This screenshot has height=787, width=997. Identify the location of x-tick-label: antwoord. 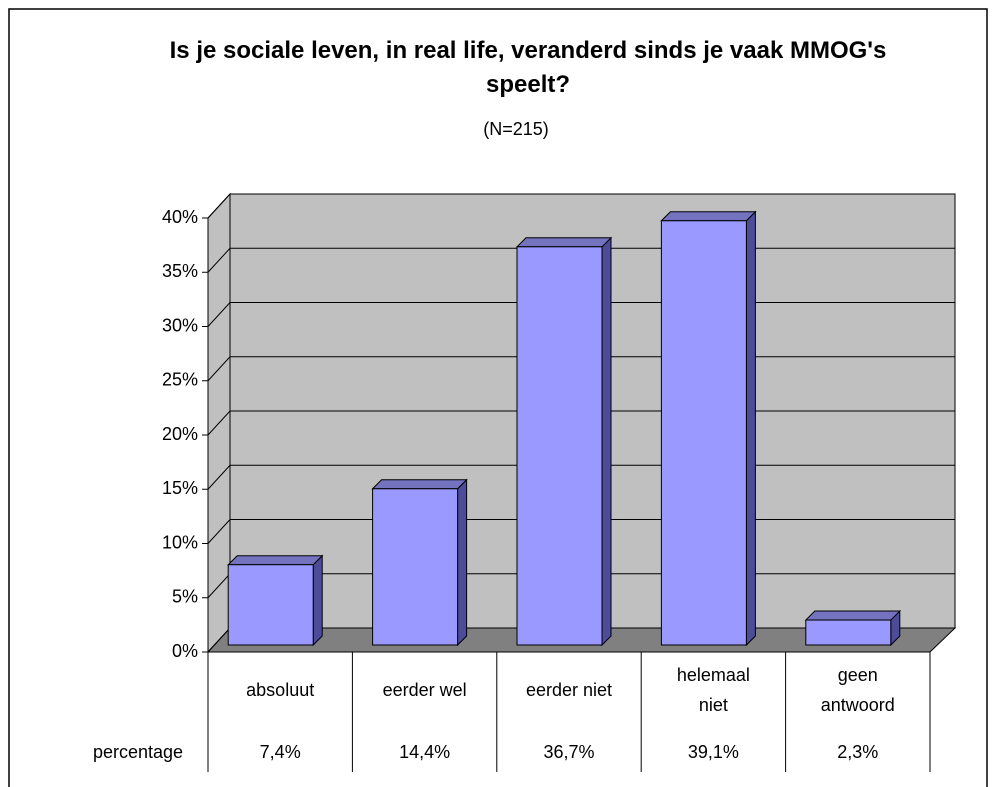
(858, 705).